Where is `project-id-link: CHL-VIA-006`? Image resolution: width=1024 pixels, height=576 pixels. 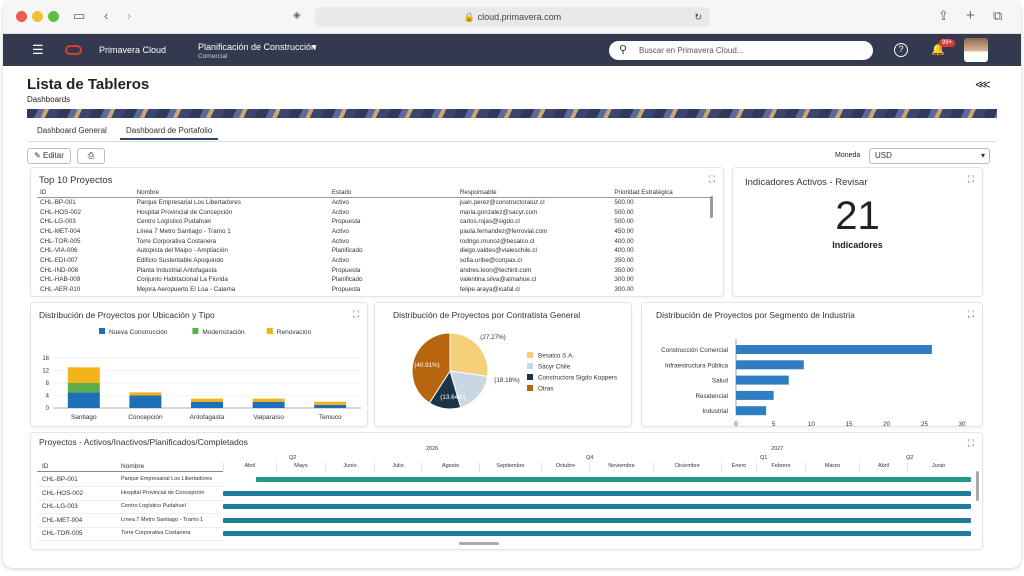
project-id-link: CHL-VIA-006 is located at coordinates (59, 251).